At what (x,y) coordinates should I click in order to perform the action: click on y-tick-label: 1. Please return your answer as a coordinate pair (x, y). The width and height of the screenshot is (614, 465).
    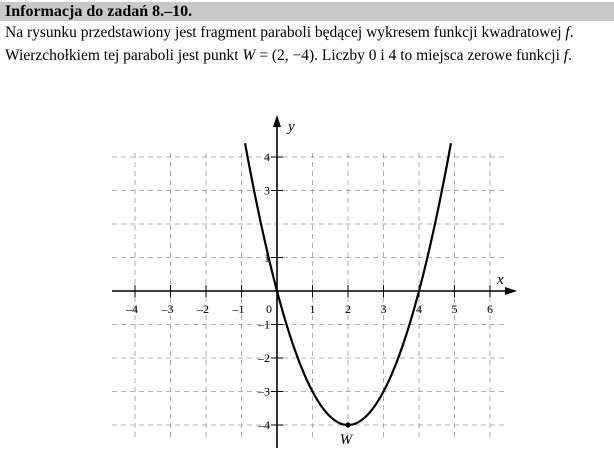
    Looking at the image, I should click on (267, 258).